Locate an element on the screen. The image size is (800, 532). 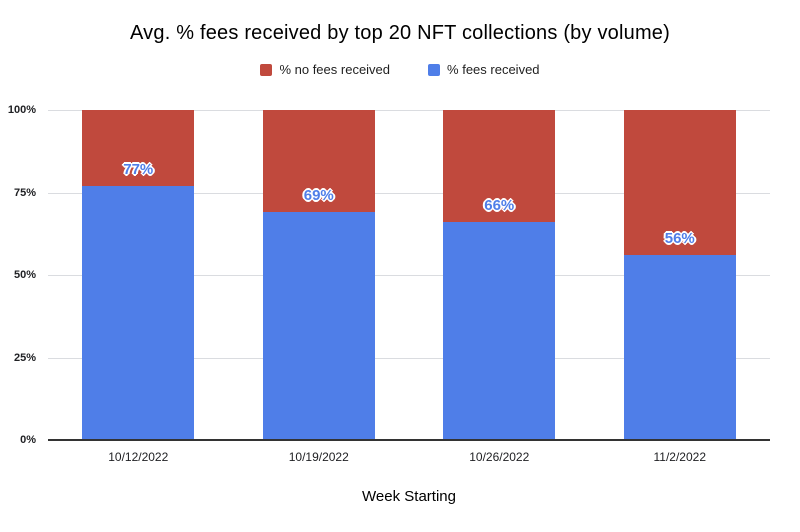
legend-swatch-fees is located at coordinates (434, 69).